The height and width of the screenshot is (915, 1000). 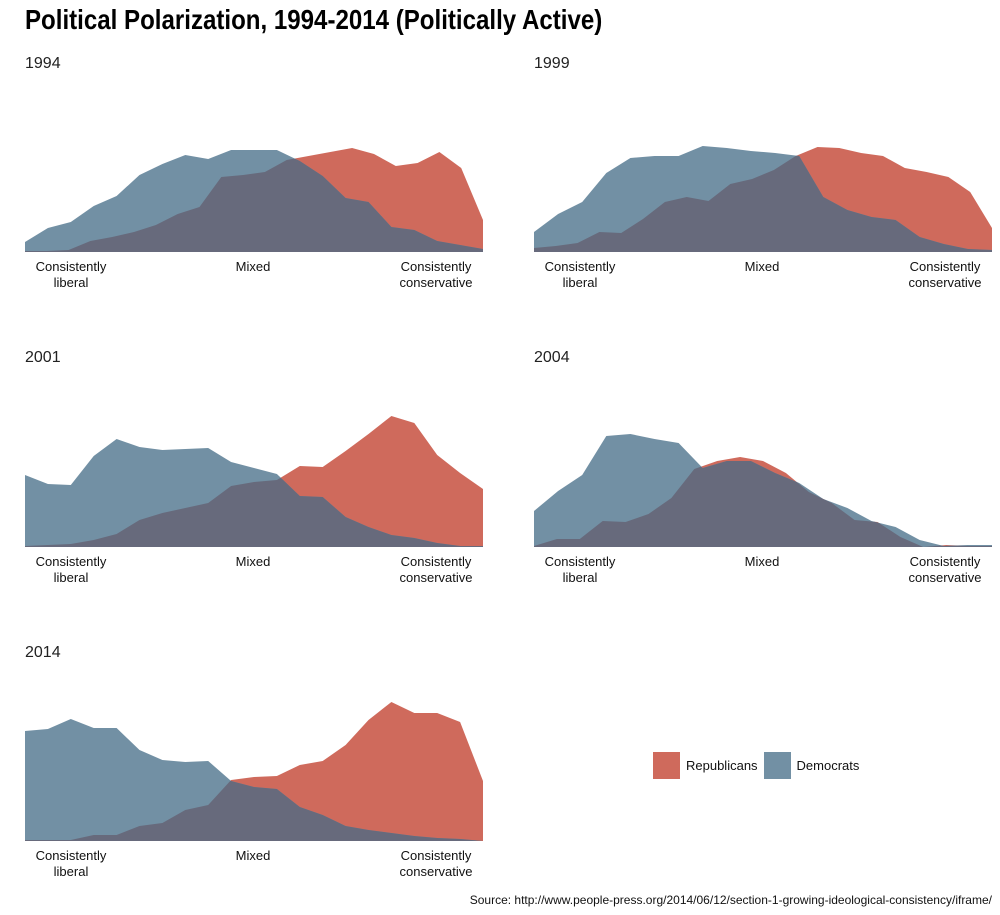 I want to click on legend-item-democrats: Democrats, so click(x=811, y=765).